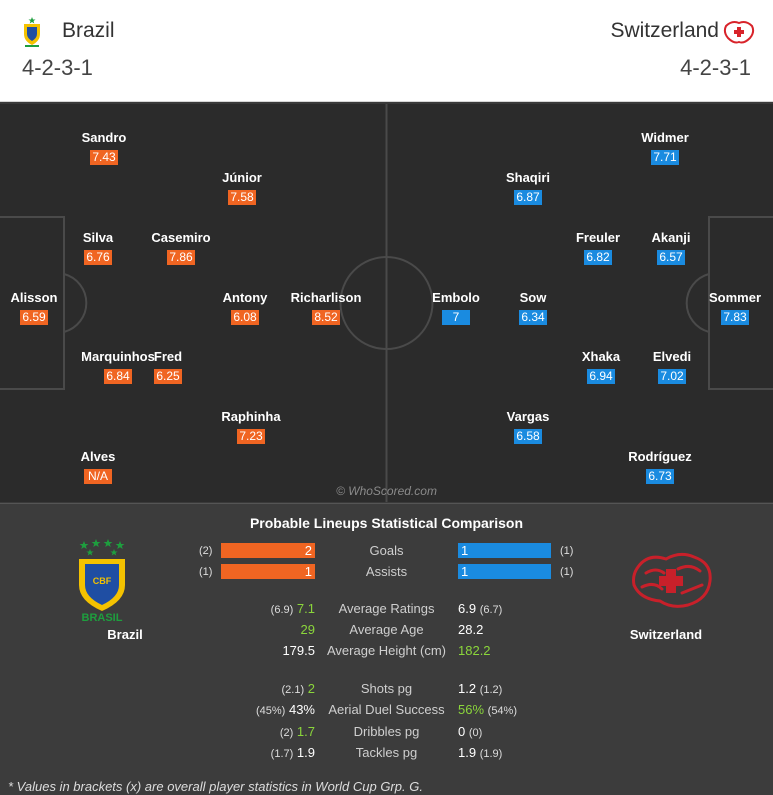 This screenshot has height=795, width=773. What do you see at coordinates (88, 30) in the screenshot?
I see `home-team-name: Brazil` at bounding box center [88, 30].